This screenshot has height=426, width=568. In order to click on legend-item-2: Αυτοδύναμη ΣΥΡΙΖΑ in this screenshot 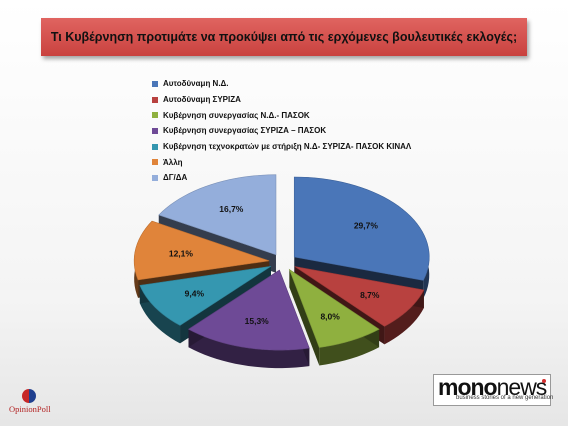, I will do `click(281, 100)`.